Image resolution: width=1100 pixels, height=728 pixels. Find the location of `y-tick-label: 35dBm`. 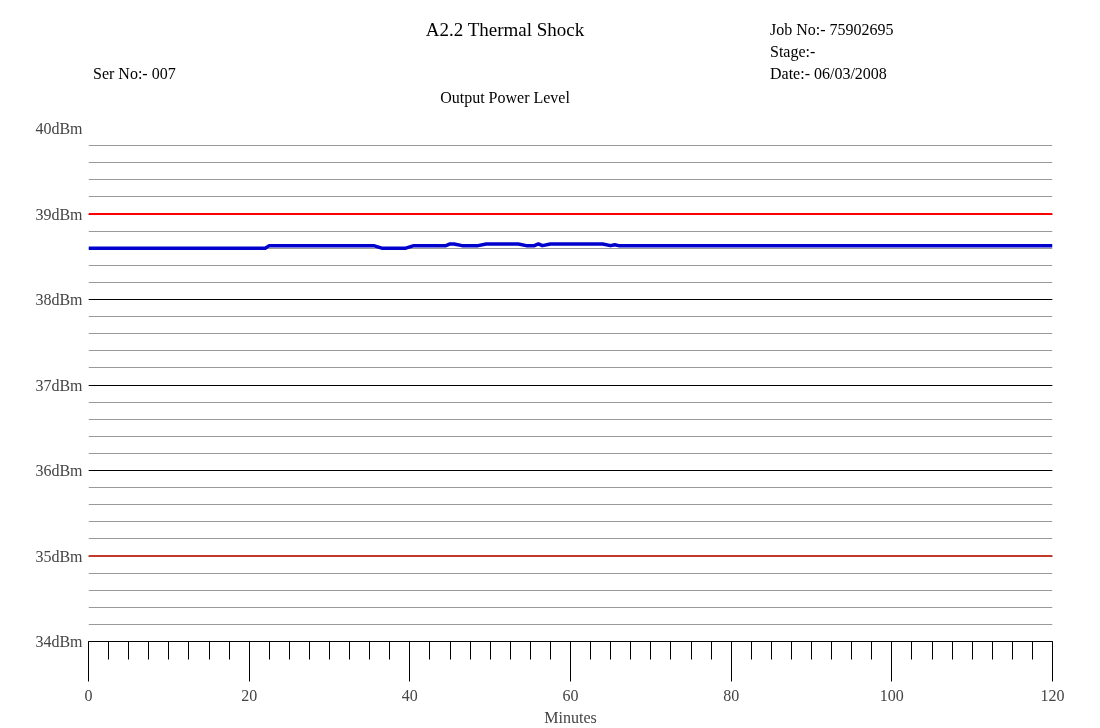

y-tick-label: 35dBm is located at coordinates (59, 556).